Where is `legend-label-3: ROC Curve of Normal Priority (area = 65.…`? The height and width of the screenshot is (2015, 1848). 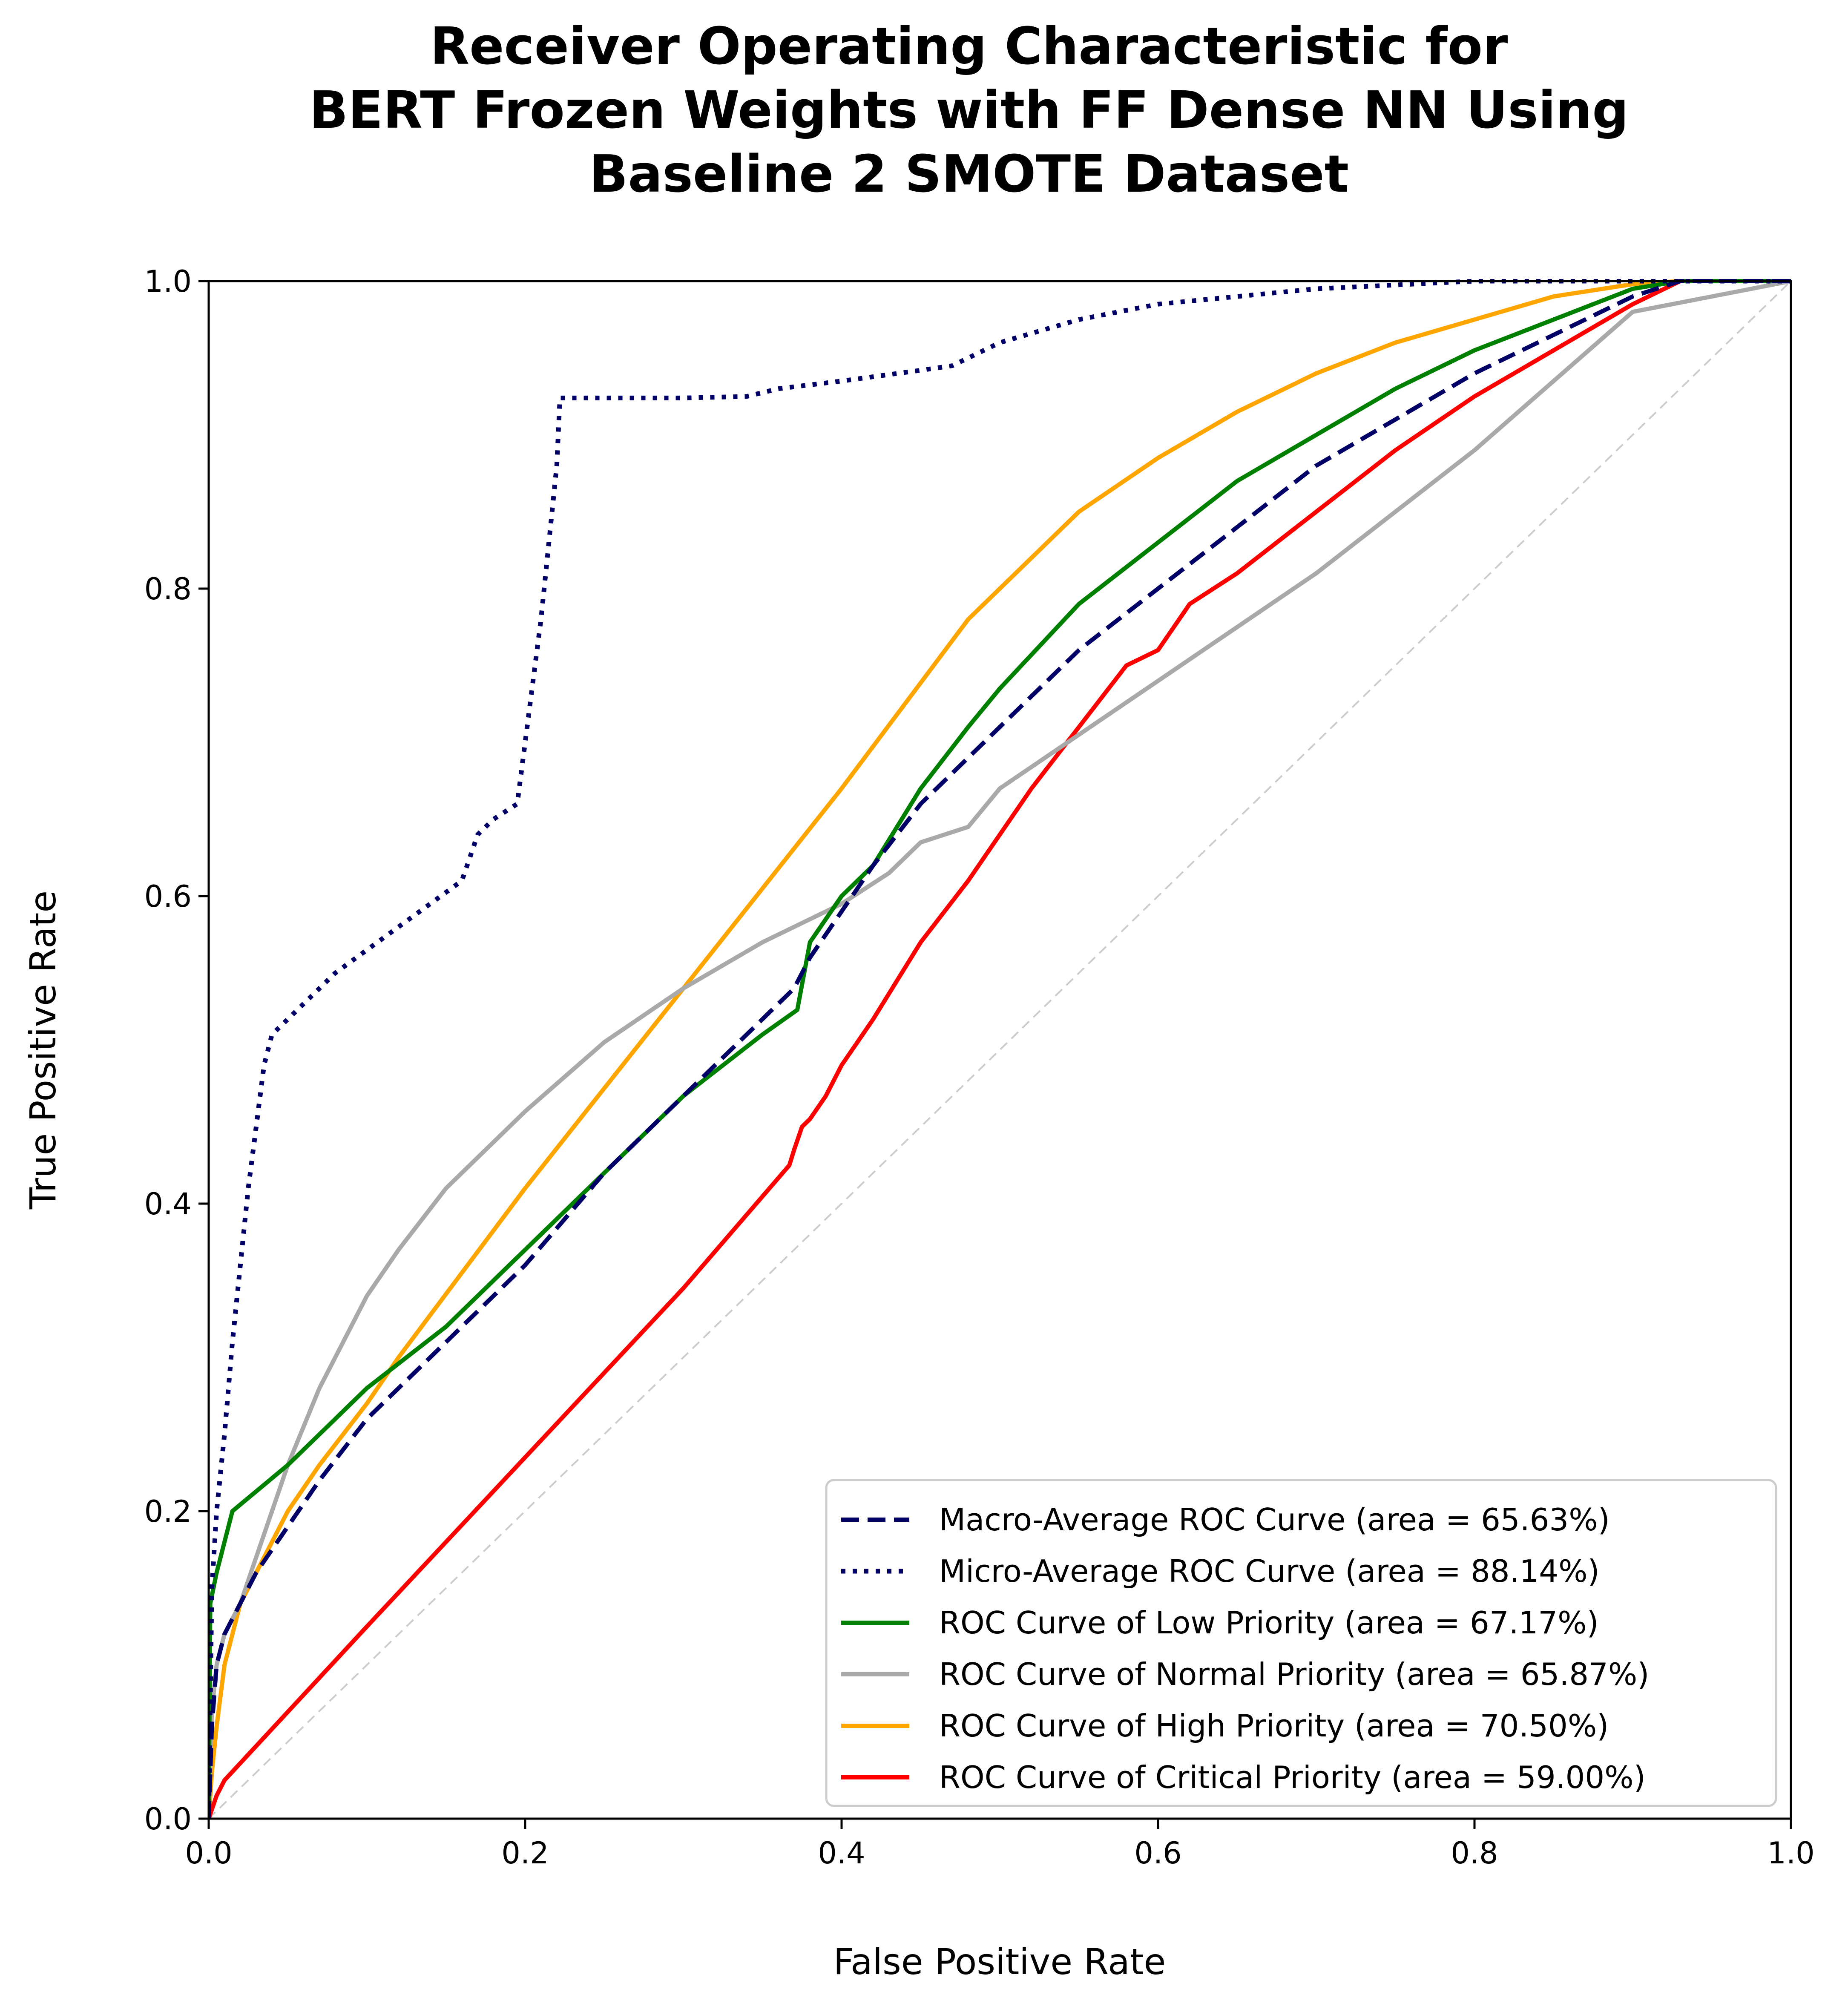
legend-label-3: ROC Curve of Normal Priority (area = 65.… is located at coordinates (1294, 1674).